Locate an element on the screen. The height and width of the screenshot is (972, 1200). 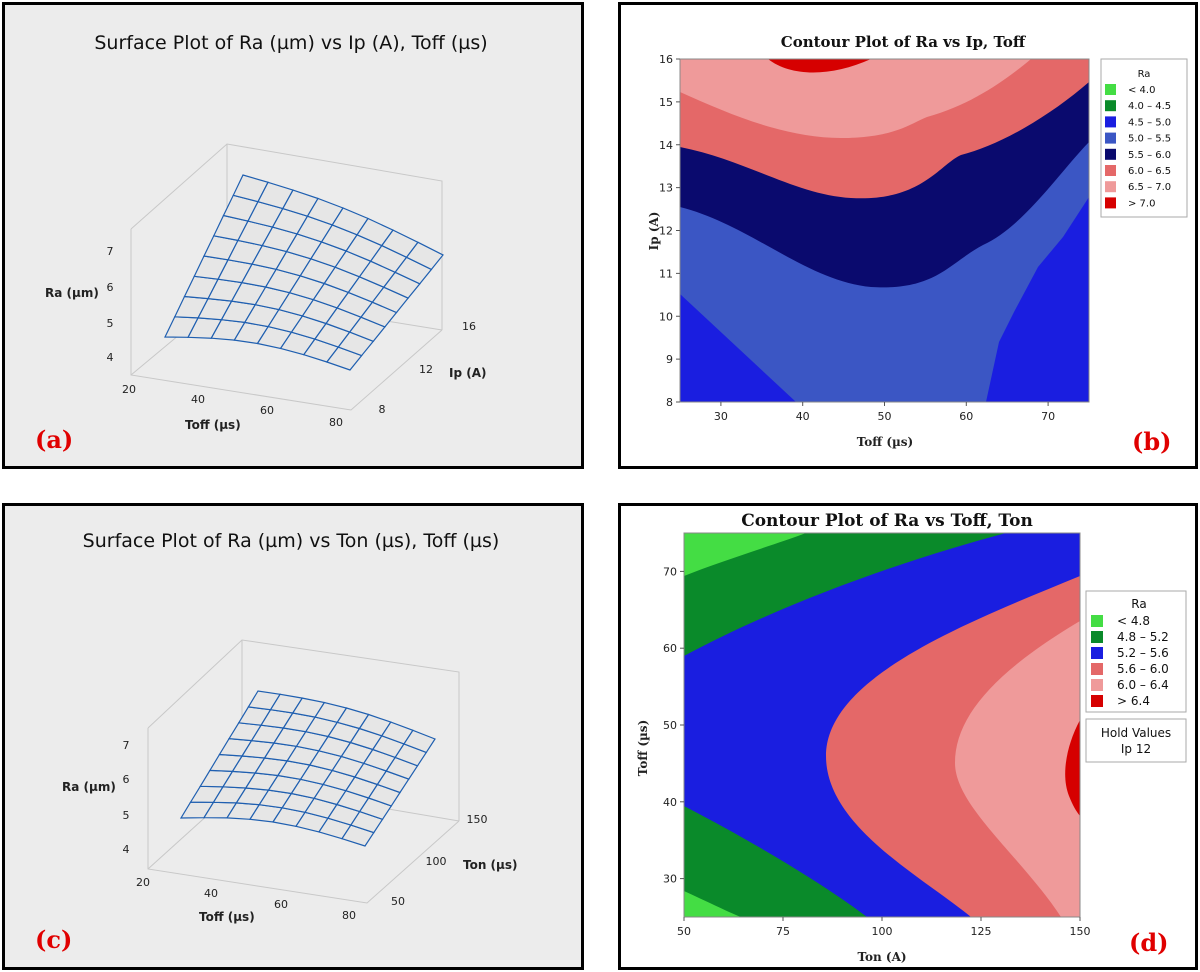
legend-label: 5.6 – 6.0 is located at coordinates (1143, 669).